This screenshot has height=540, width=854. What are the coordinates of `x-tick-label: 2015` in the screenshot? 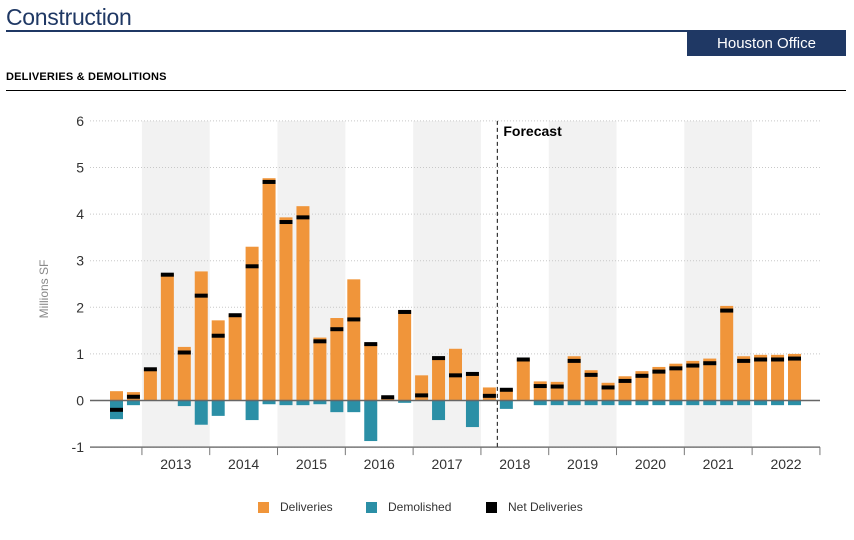 It's located at (311, 464).